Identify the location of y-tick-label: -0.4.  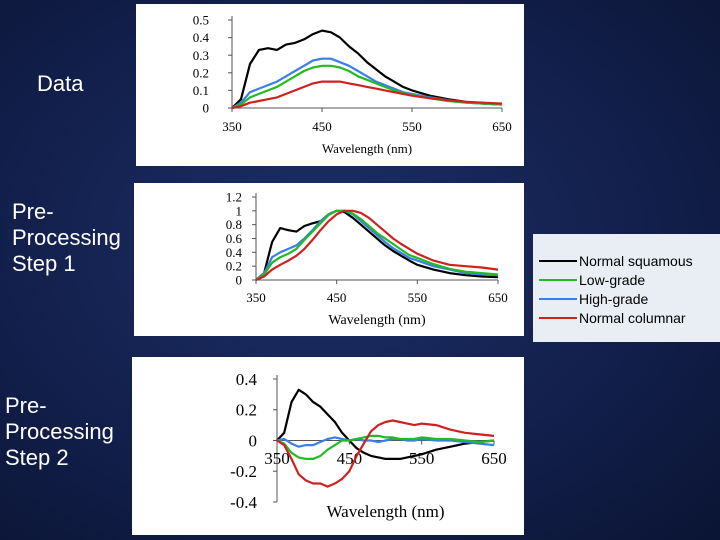
(243, 502).